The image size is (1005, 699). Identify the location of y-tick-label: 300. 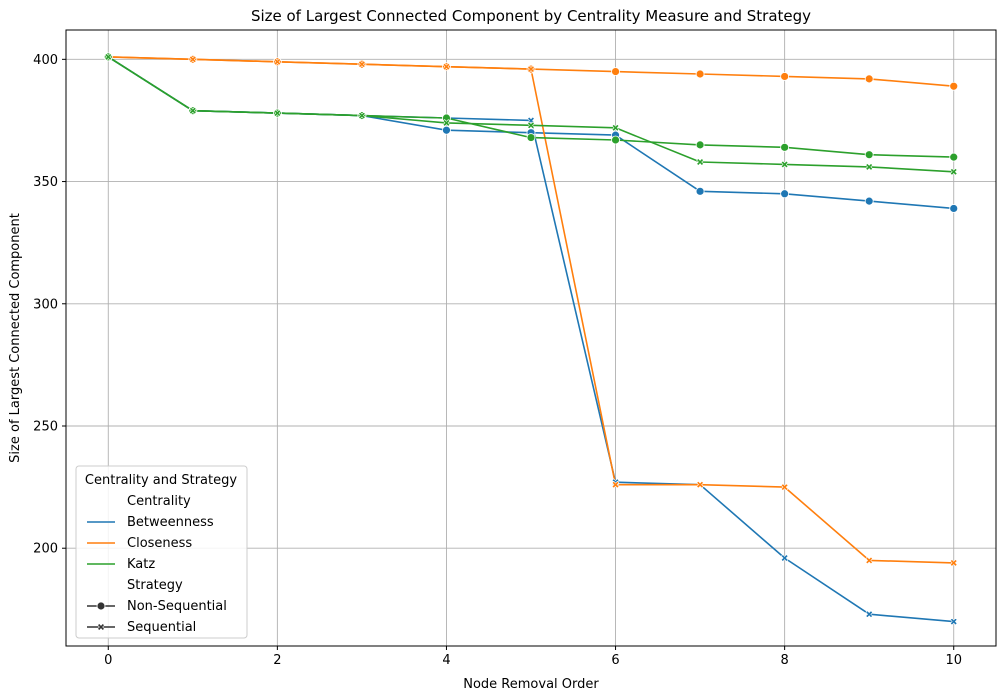
(45, 304).